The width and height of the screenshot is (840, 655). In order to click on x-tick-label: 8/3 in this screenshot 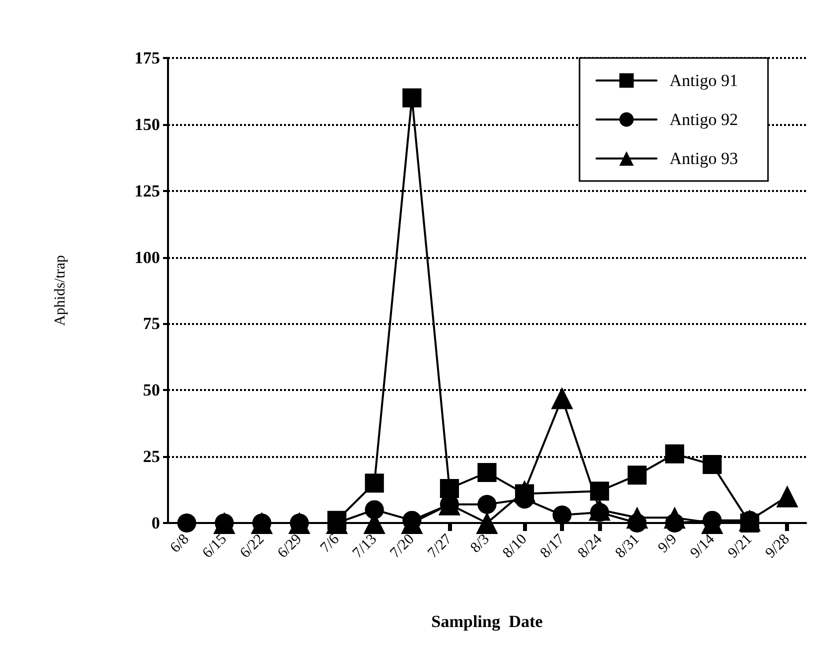, I will do `click(480, 543)`.